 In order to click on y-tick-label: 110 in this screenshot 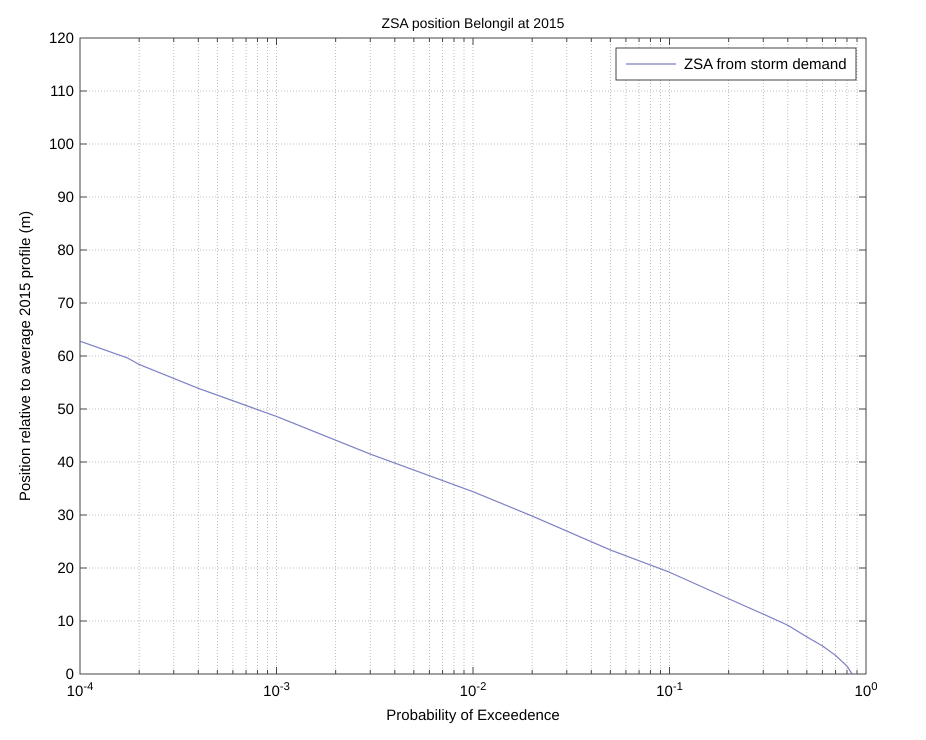, I will do `click(62, 91)`.